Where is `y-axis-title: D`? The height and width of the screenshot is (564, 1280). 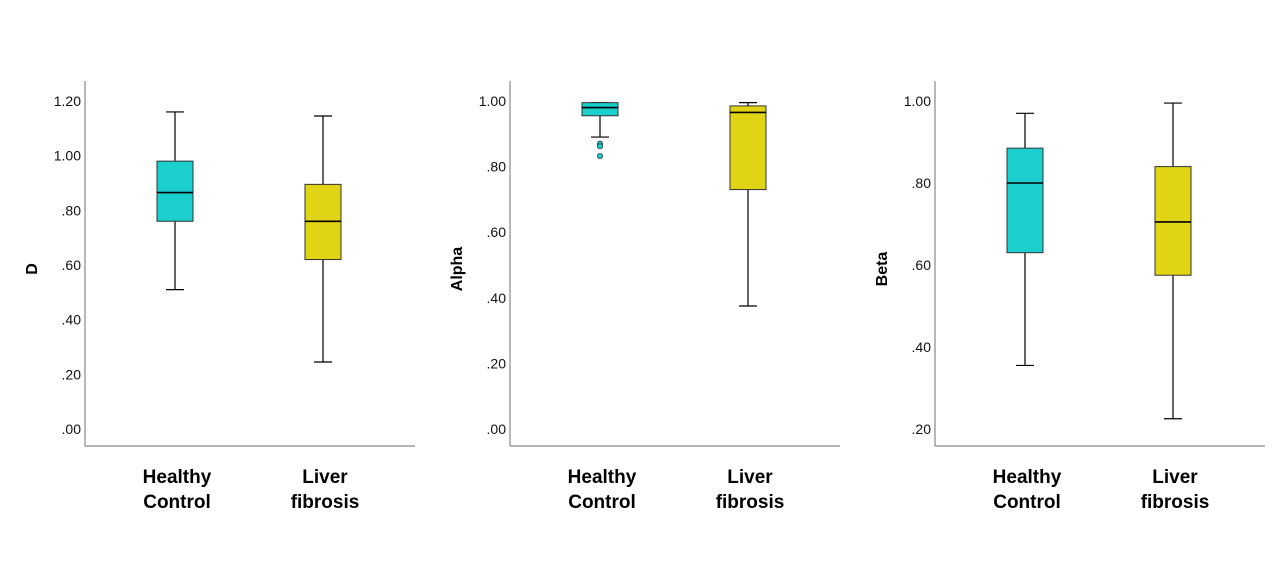 y-axis-title: D is located at coordinates (32, 269).